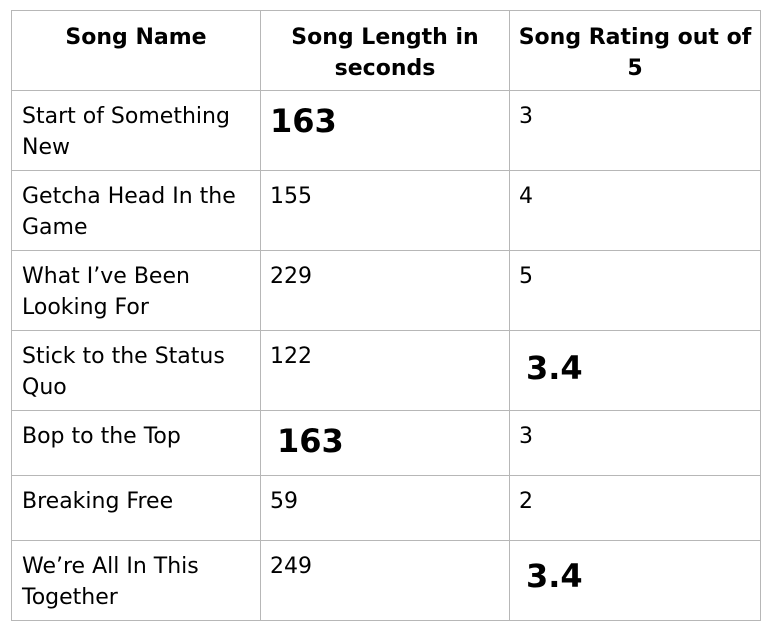  What do you see at coordinates (635, 210) in the screenshot?
I see `song-rating-cell: 4` at bounding box center [635, 210].